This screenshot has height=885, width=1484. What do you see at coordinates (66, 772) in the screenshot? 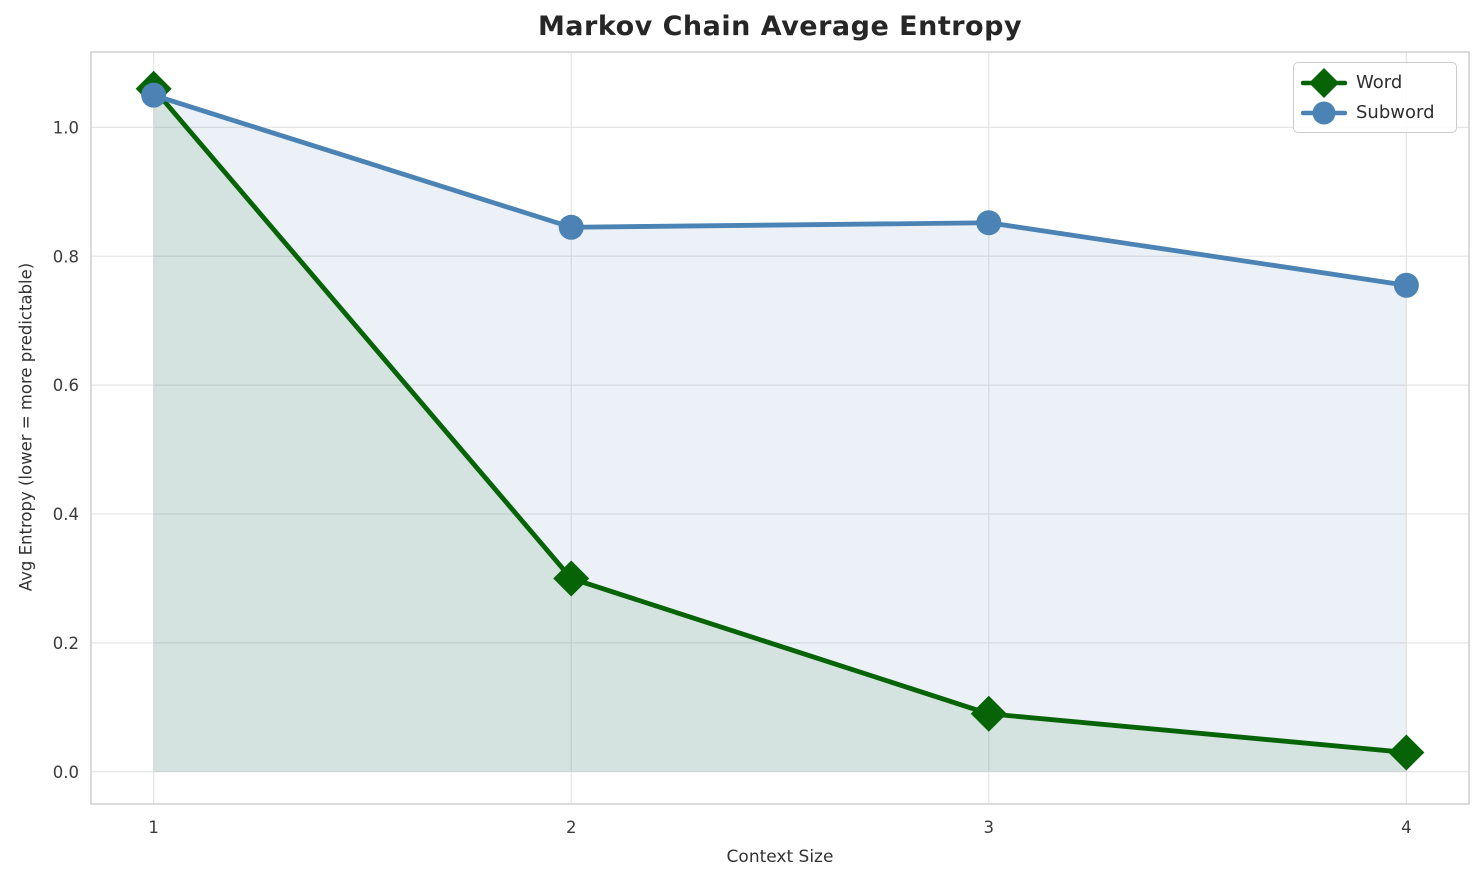
I see `y-tick-label: 0.0` at bounding box center [66, 772].